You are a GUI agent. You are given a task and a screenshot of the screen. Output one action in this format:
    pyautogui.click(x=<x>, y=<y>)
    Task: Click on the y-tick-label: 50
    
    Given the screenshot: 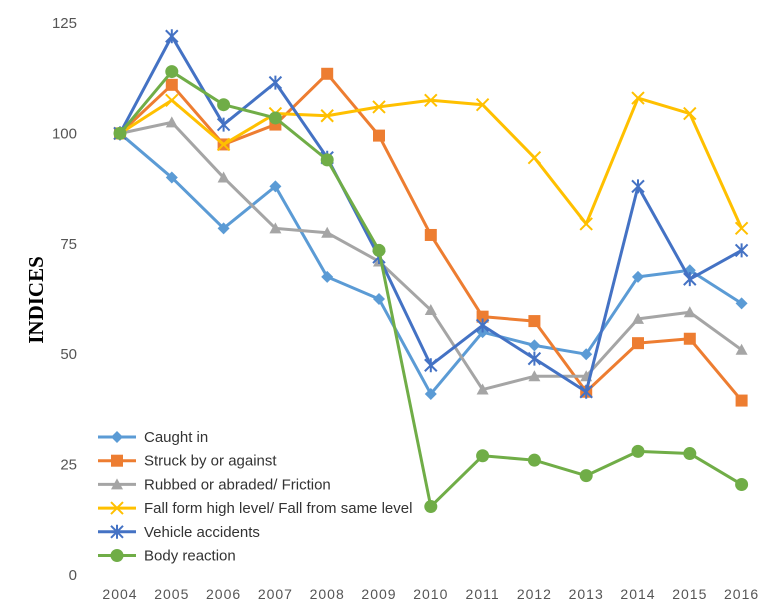 What is the action you would take?
    pyautogui.click(x=68, y=354)
    